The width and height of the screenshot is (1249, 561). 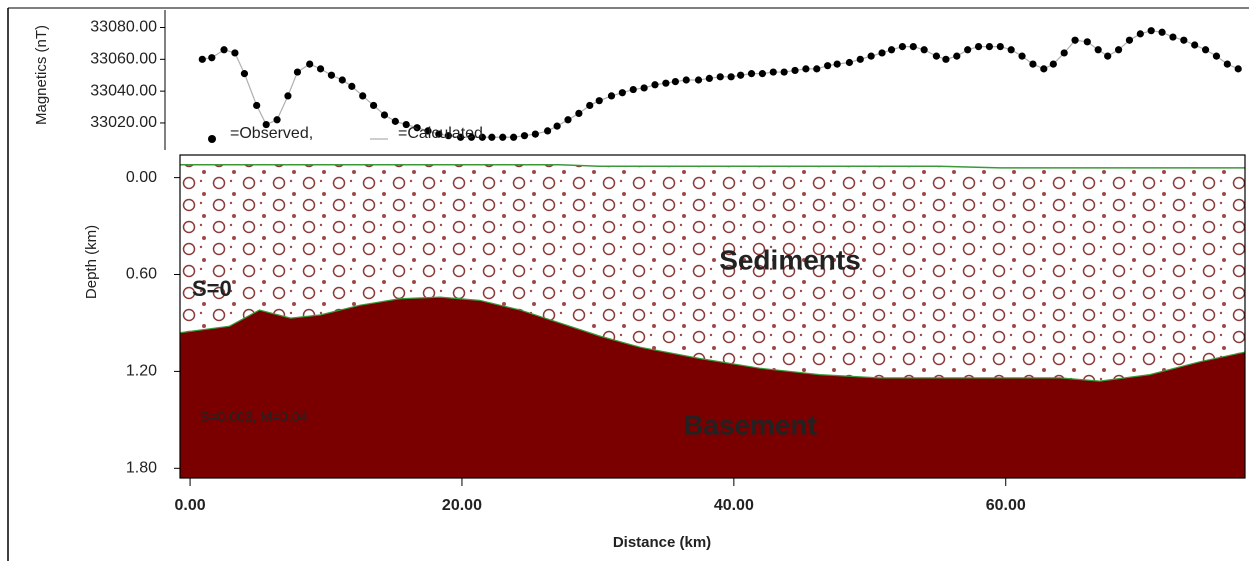 What do you see at coordinates (254, 417) in the screenshot?
I see `layer-annotation: S=0.003, M=0.04` at bounding box center [254, 417].